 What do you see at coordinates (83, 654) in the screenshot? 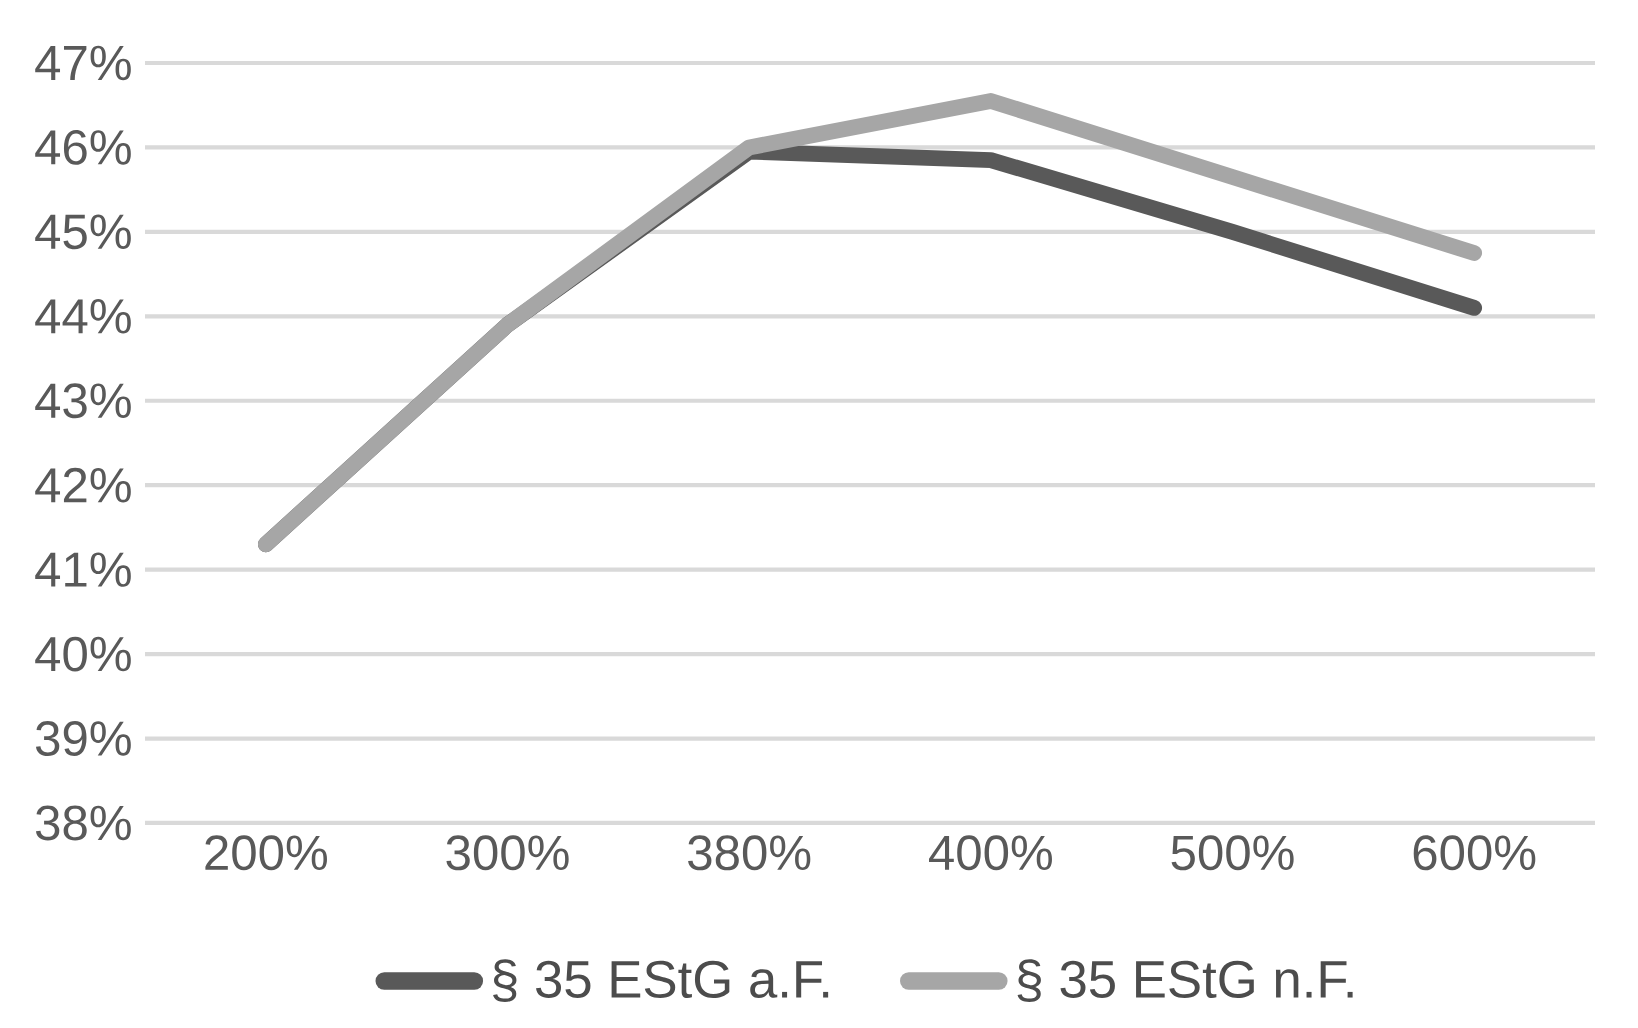
I see `y-tick-label: 40%` at bounding box center [83, 654].